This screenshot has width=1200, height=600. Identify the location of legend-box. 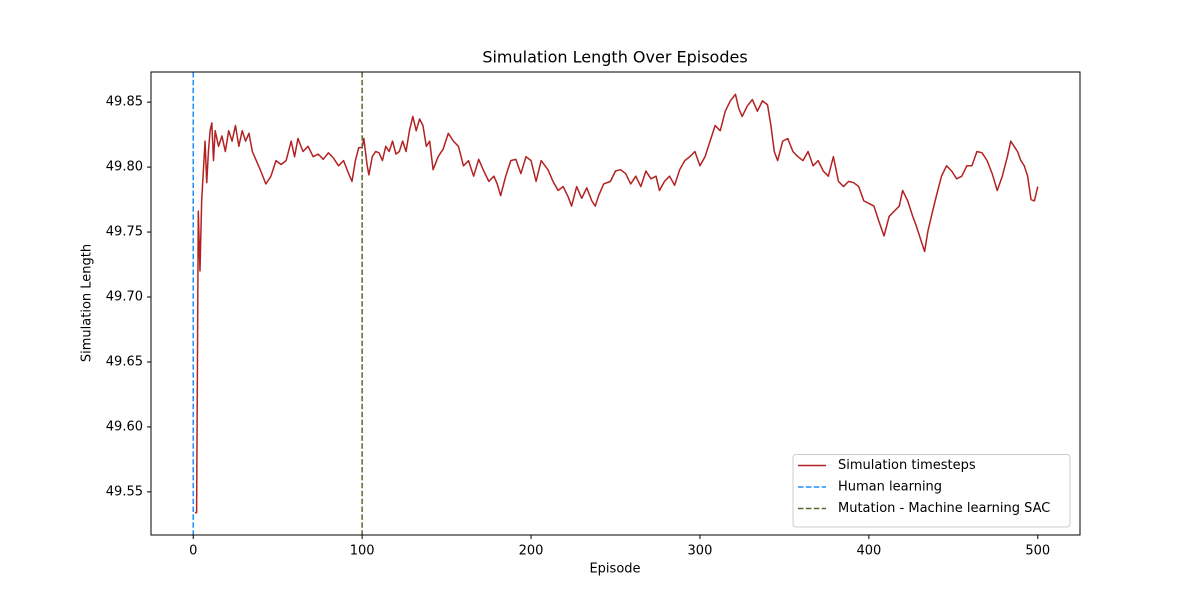
(931, 491).